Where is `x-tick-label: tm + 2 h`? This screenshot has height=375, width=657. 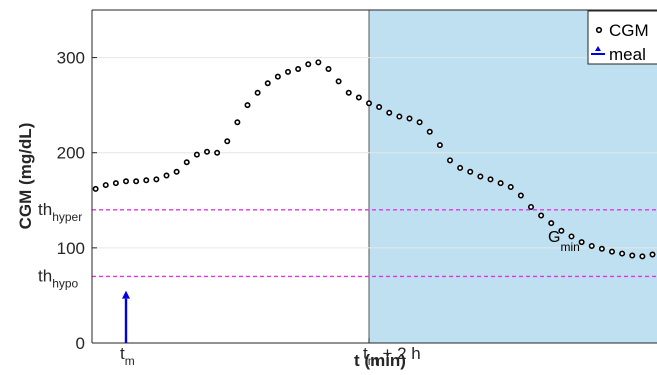
x-tick-label: tm + 2 h is located at coordinates (392, 356).